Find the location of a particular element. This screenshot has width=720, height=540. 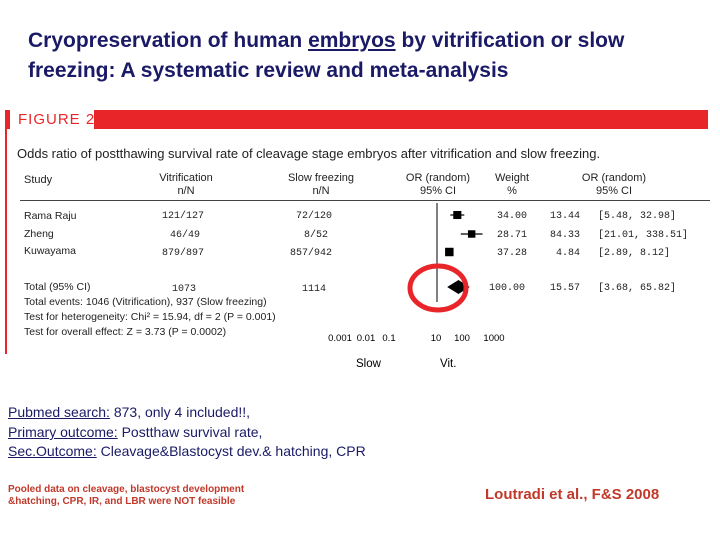

row-ci: [2.89, 8.12] is located at coordinates (634, 253).